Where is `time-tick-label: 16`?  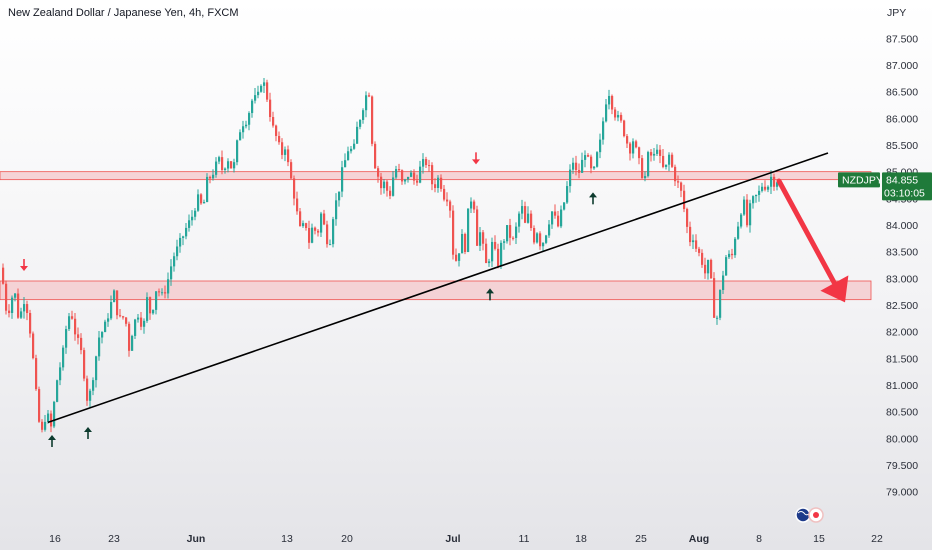
time-tick-label: 16 is located at coordinates (55, 539).